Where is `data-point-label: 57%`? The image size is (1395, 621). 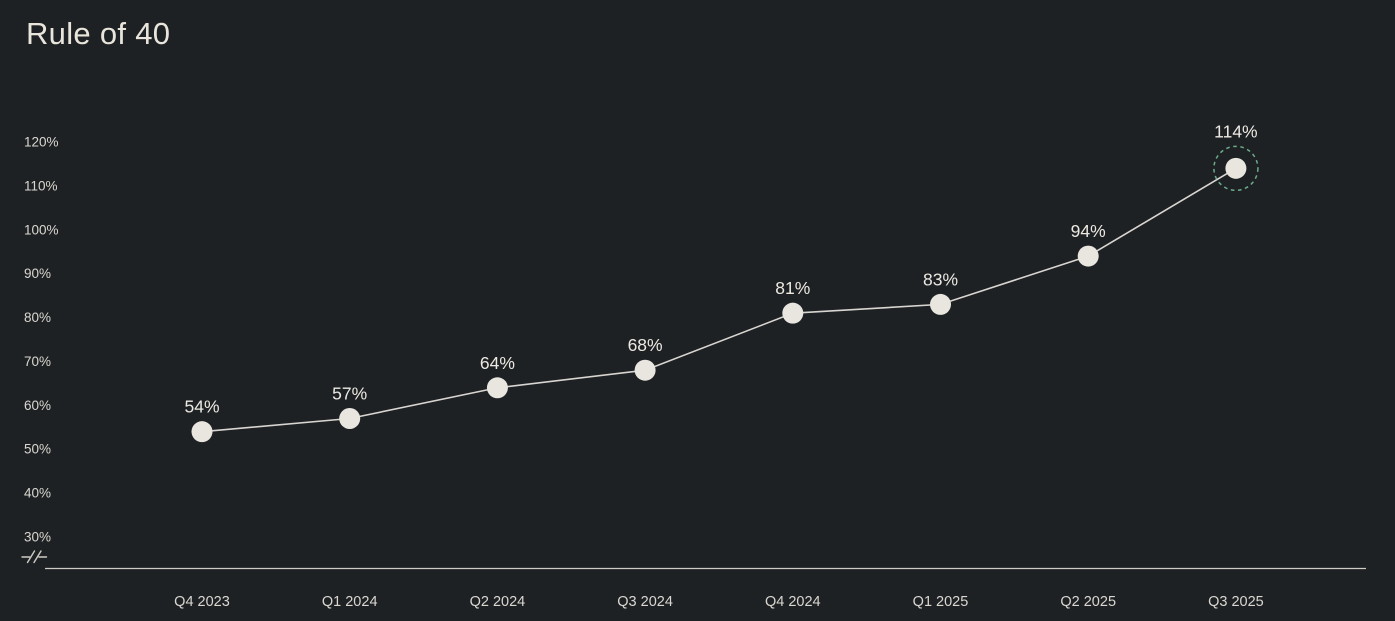
data-point-label: 57% is located at coordinates (349, 394).